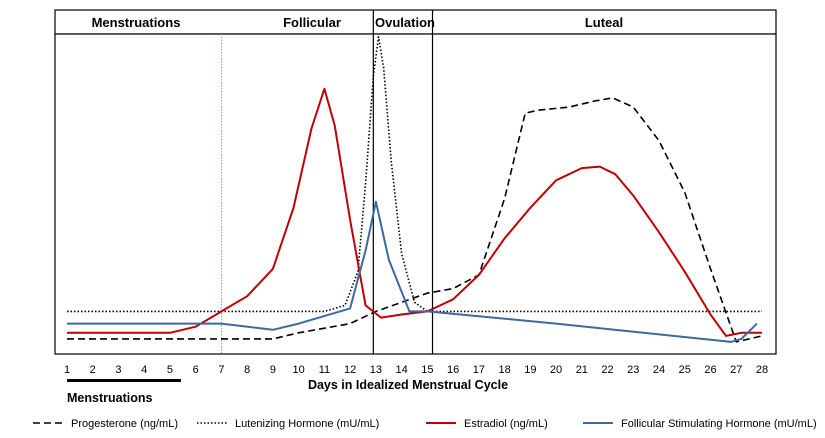 The height and width of the screenshot is (438, 825). What do you see at coordinates (582, 370) in the screenshot?
I see `x-tick-label: 21` at bounding box center [582, 370].